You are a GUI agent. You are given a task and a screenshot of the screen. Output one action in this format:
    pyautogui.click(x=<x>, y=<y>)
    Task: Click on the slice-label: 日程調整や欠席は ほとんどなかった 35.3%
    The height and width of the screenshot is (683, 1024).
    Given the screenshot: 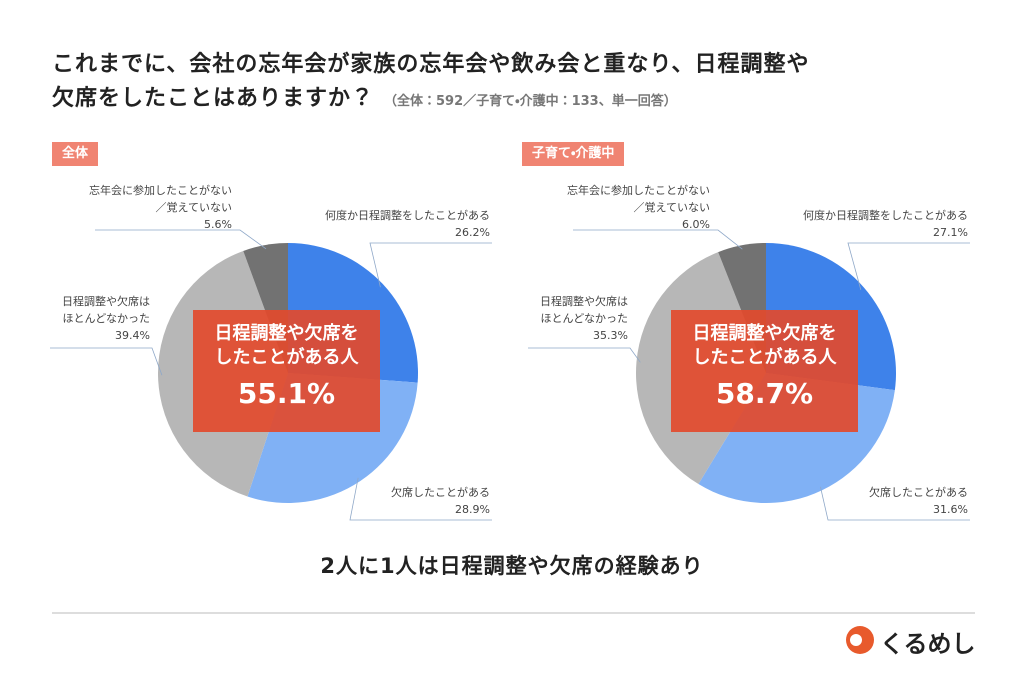 What is the action you would take?
    pyautogui.click(x=584, y=318)
    